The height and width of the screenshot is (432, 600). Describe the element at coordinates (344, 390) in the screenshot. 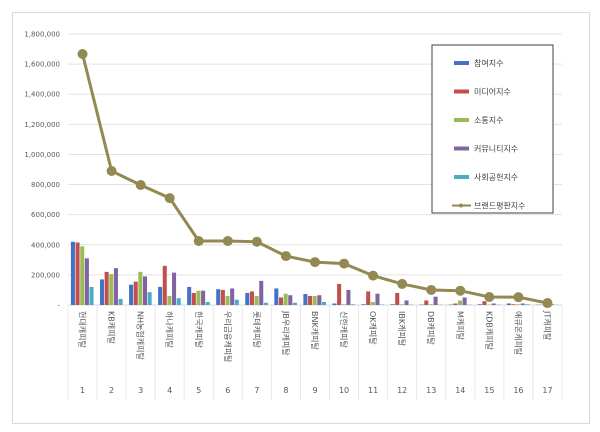

I see `rank-label: 10` at that location.